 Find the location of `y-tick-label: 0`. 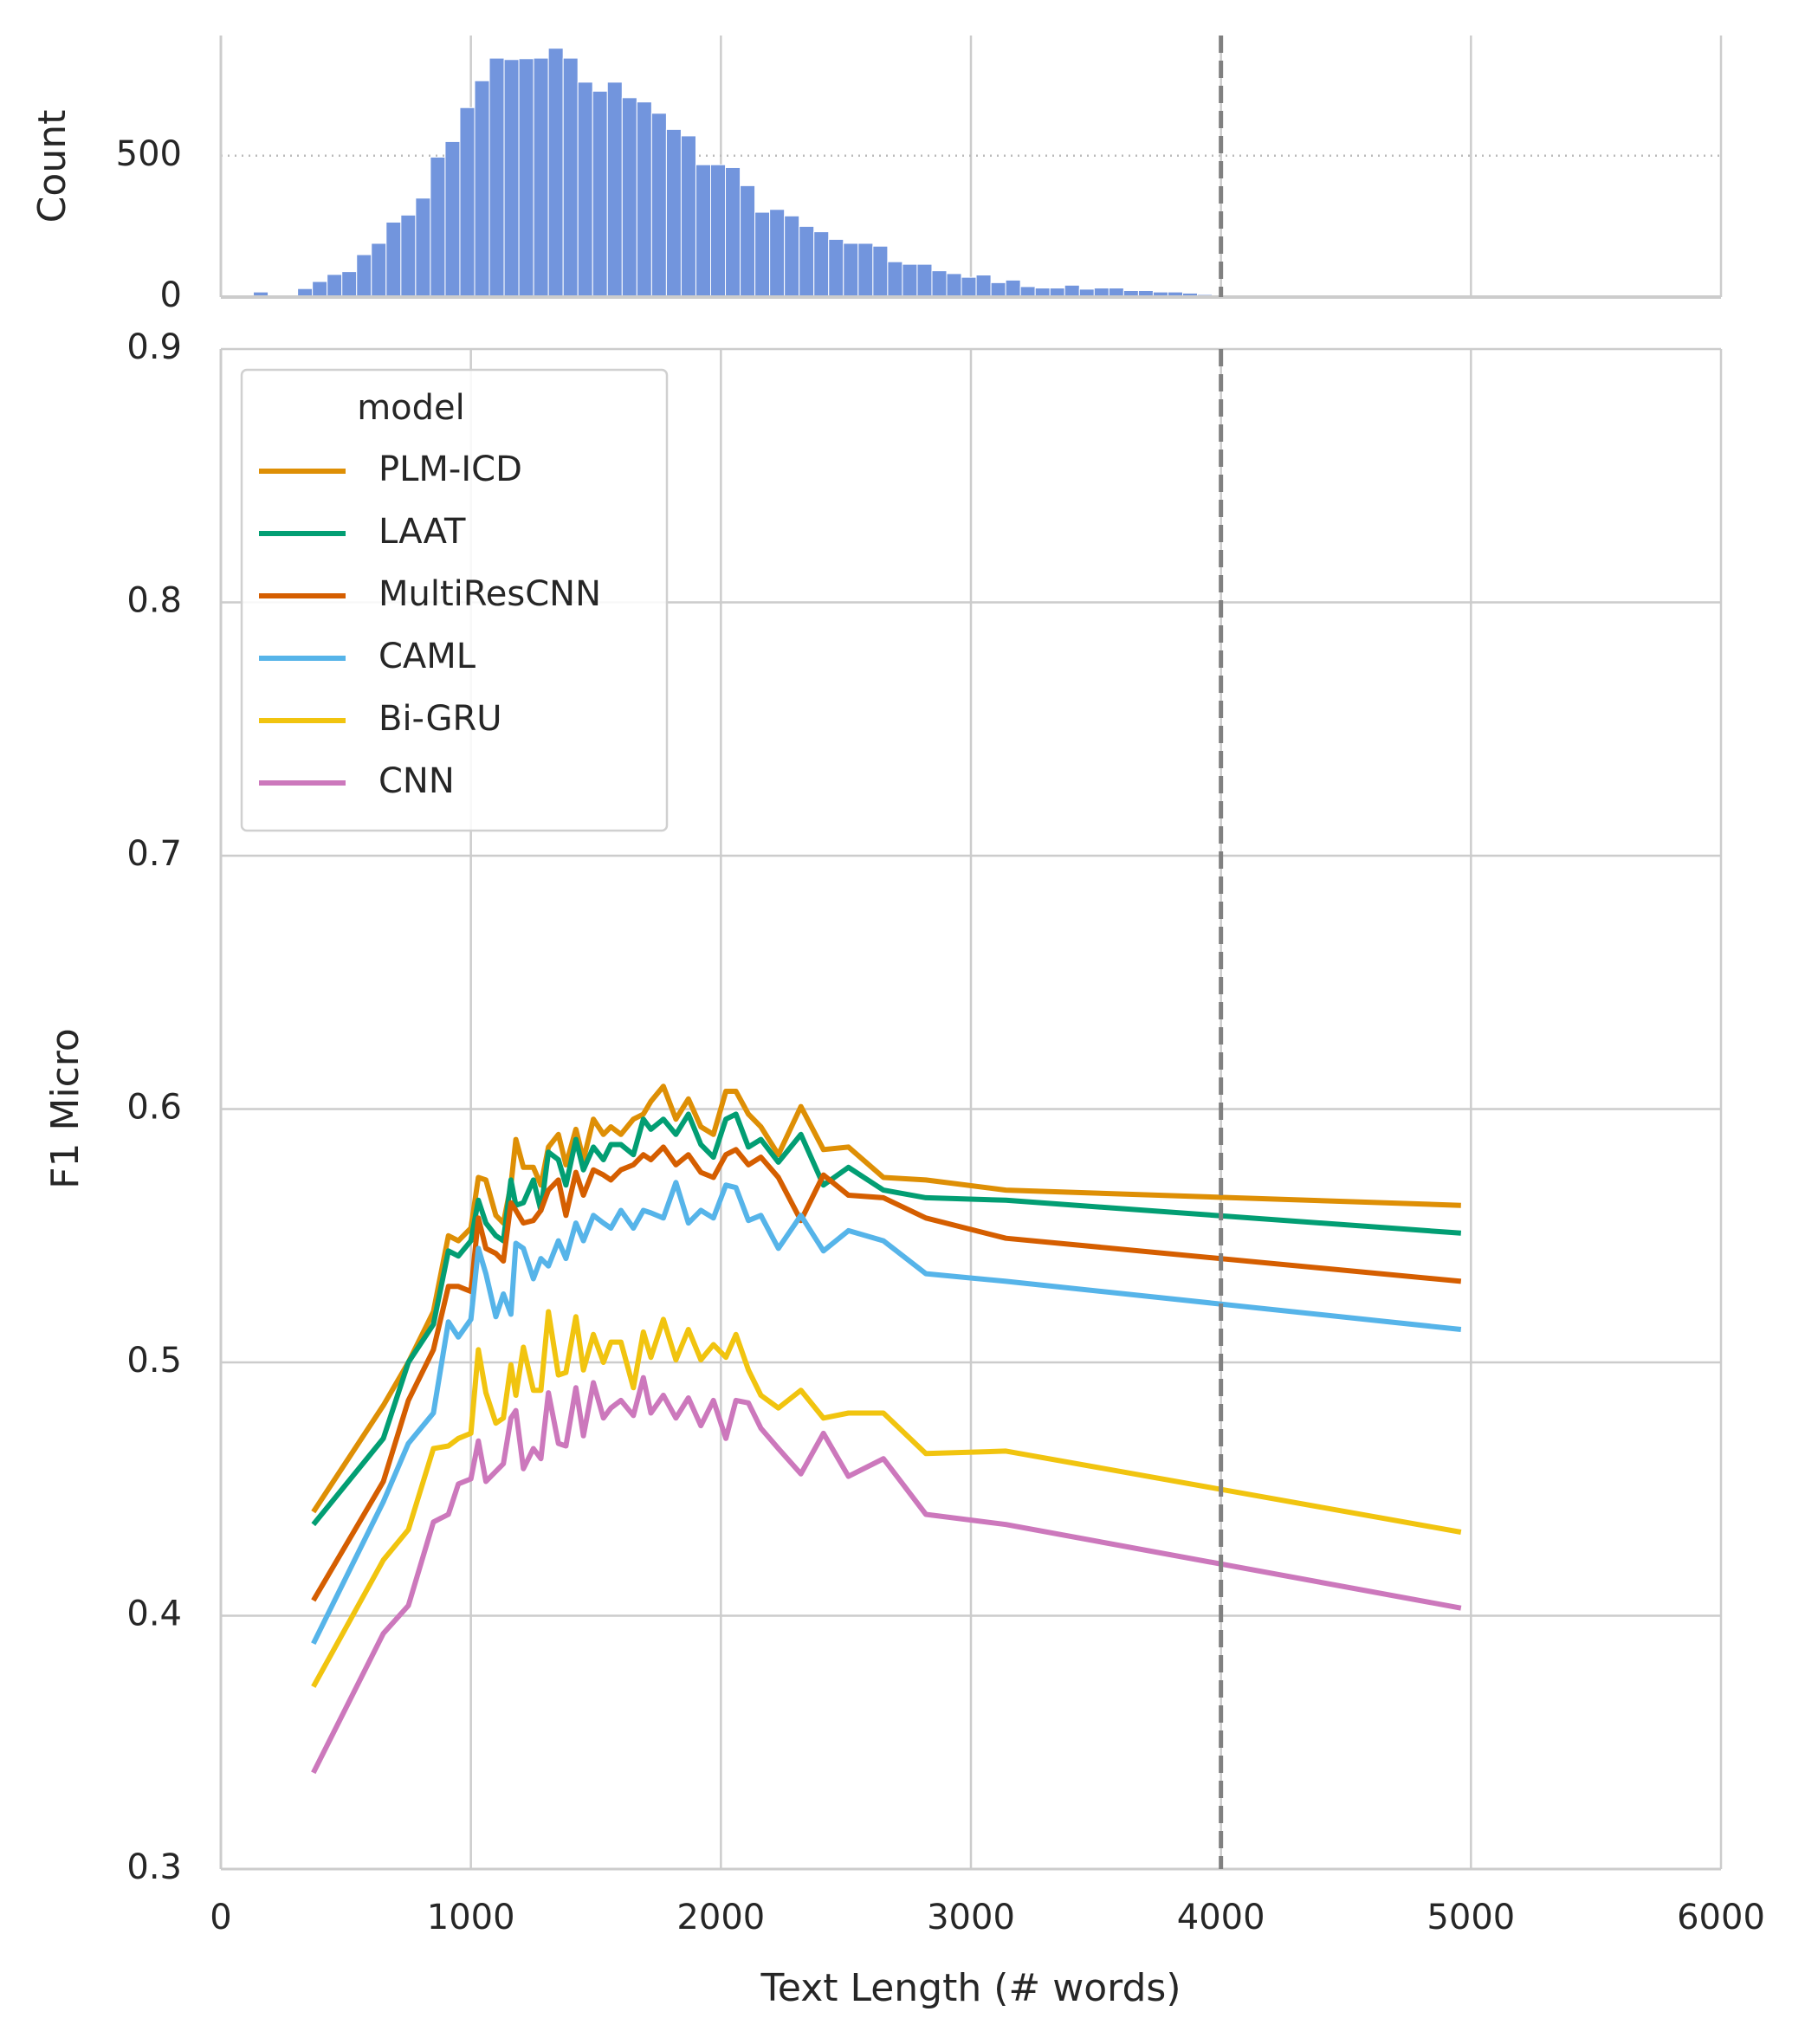

y-tick-label: 0 is located at coordinates (171, 295).